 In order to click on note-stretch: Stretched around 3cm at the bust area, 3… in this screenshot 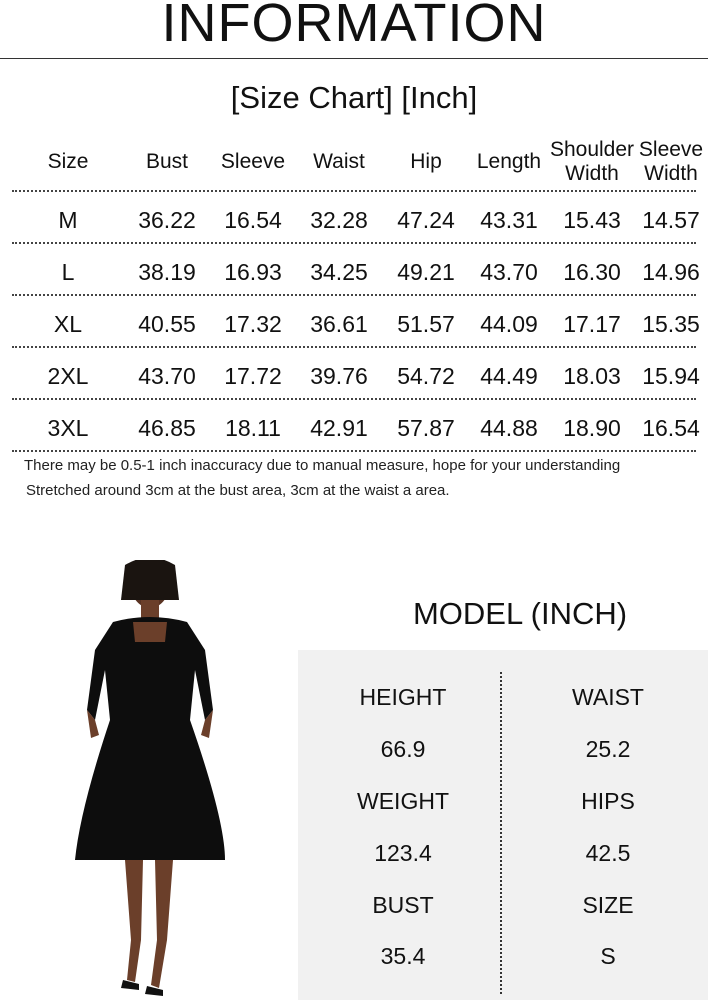, I will do `click(238, 490)`.